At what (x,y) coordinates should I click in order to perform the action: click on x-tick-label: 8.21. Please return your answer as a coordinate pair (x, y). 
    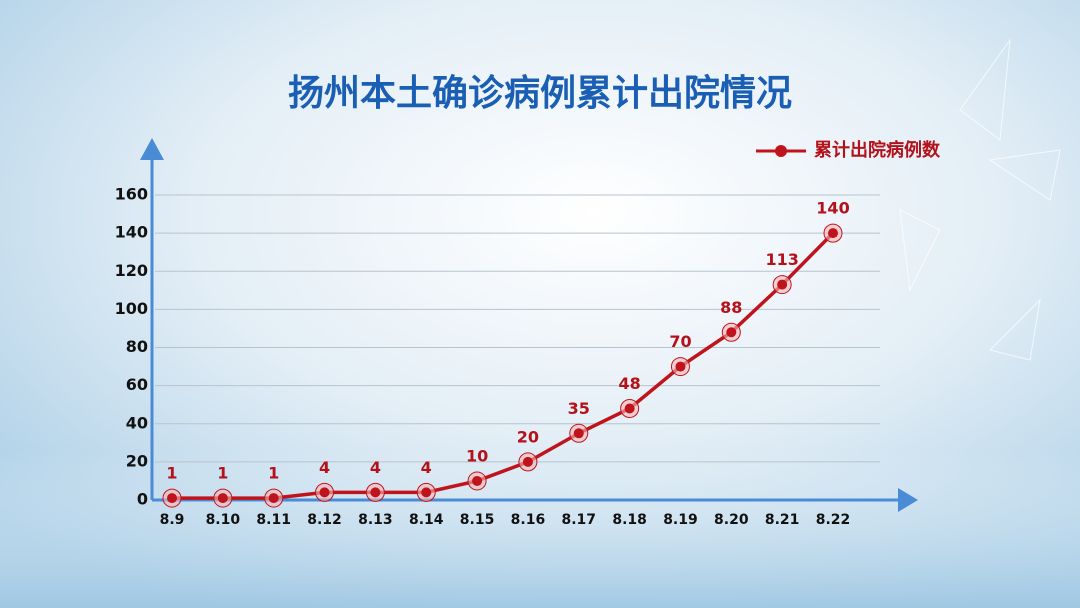
    Looking at the image, I should click on (782, 520).